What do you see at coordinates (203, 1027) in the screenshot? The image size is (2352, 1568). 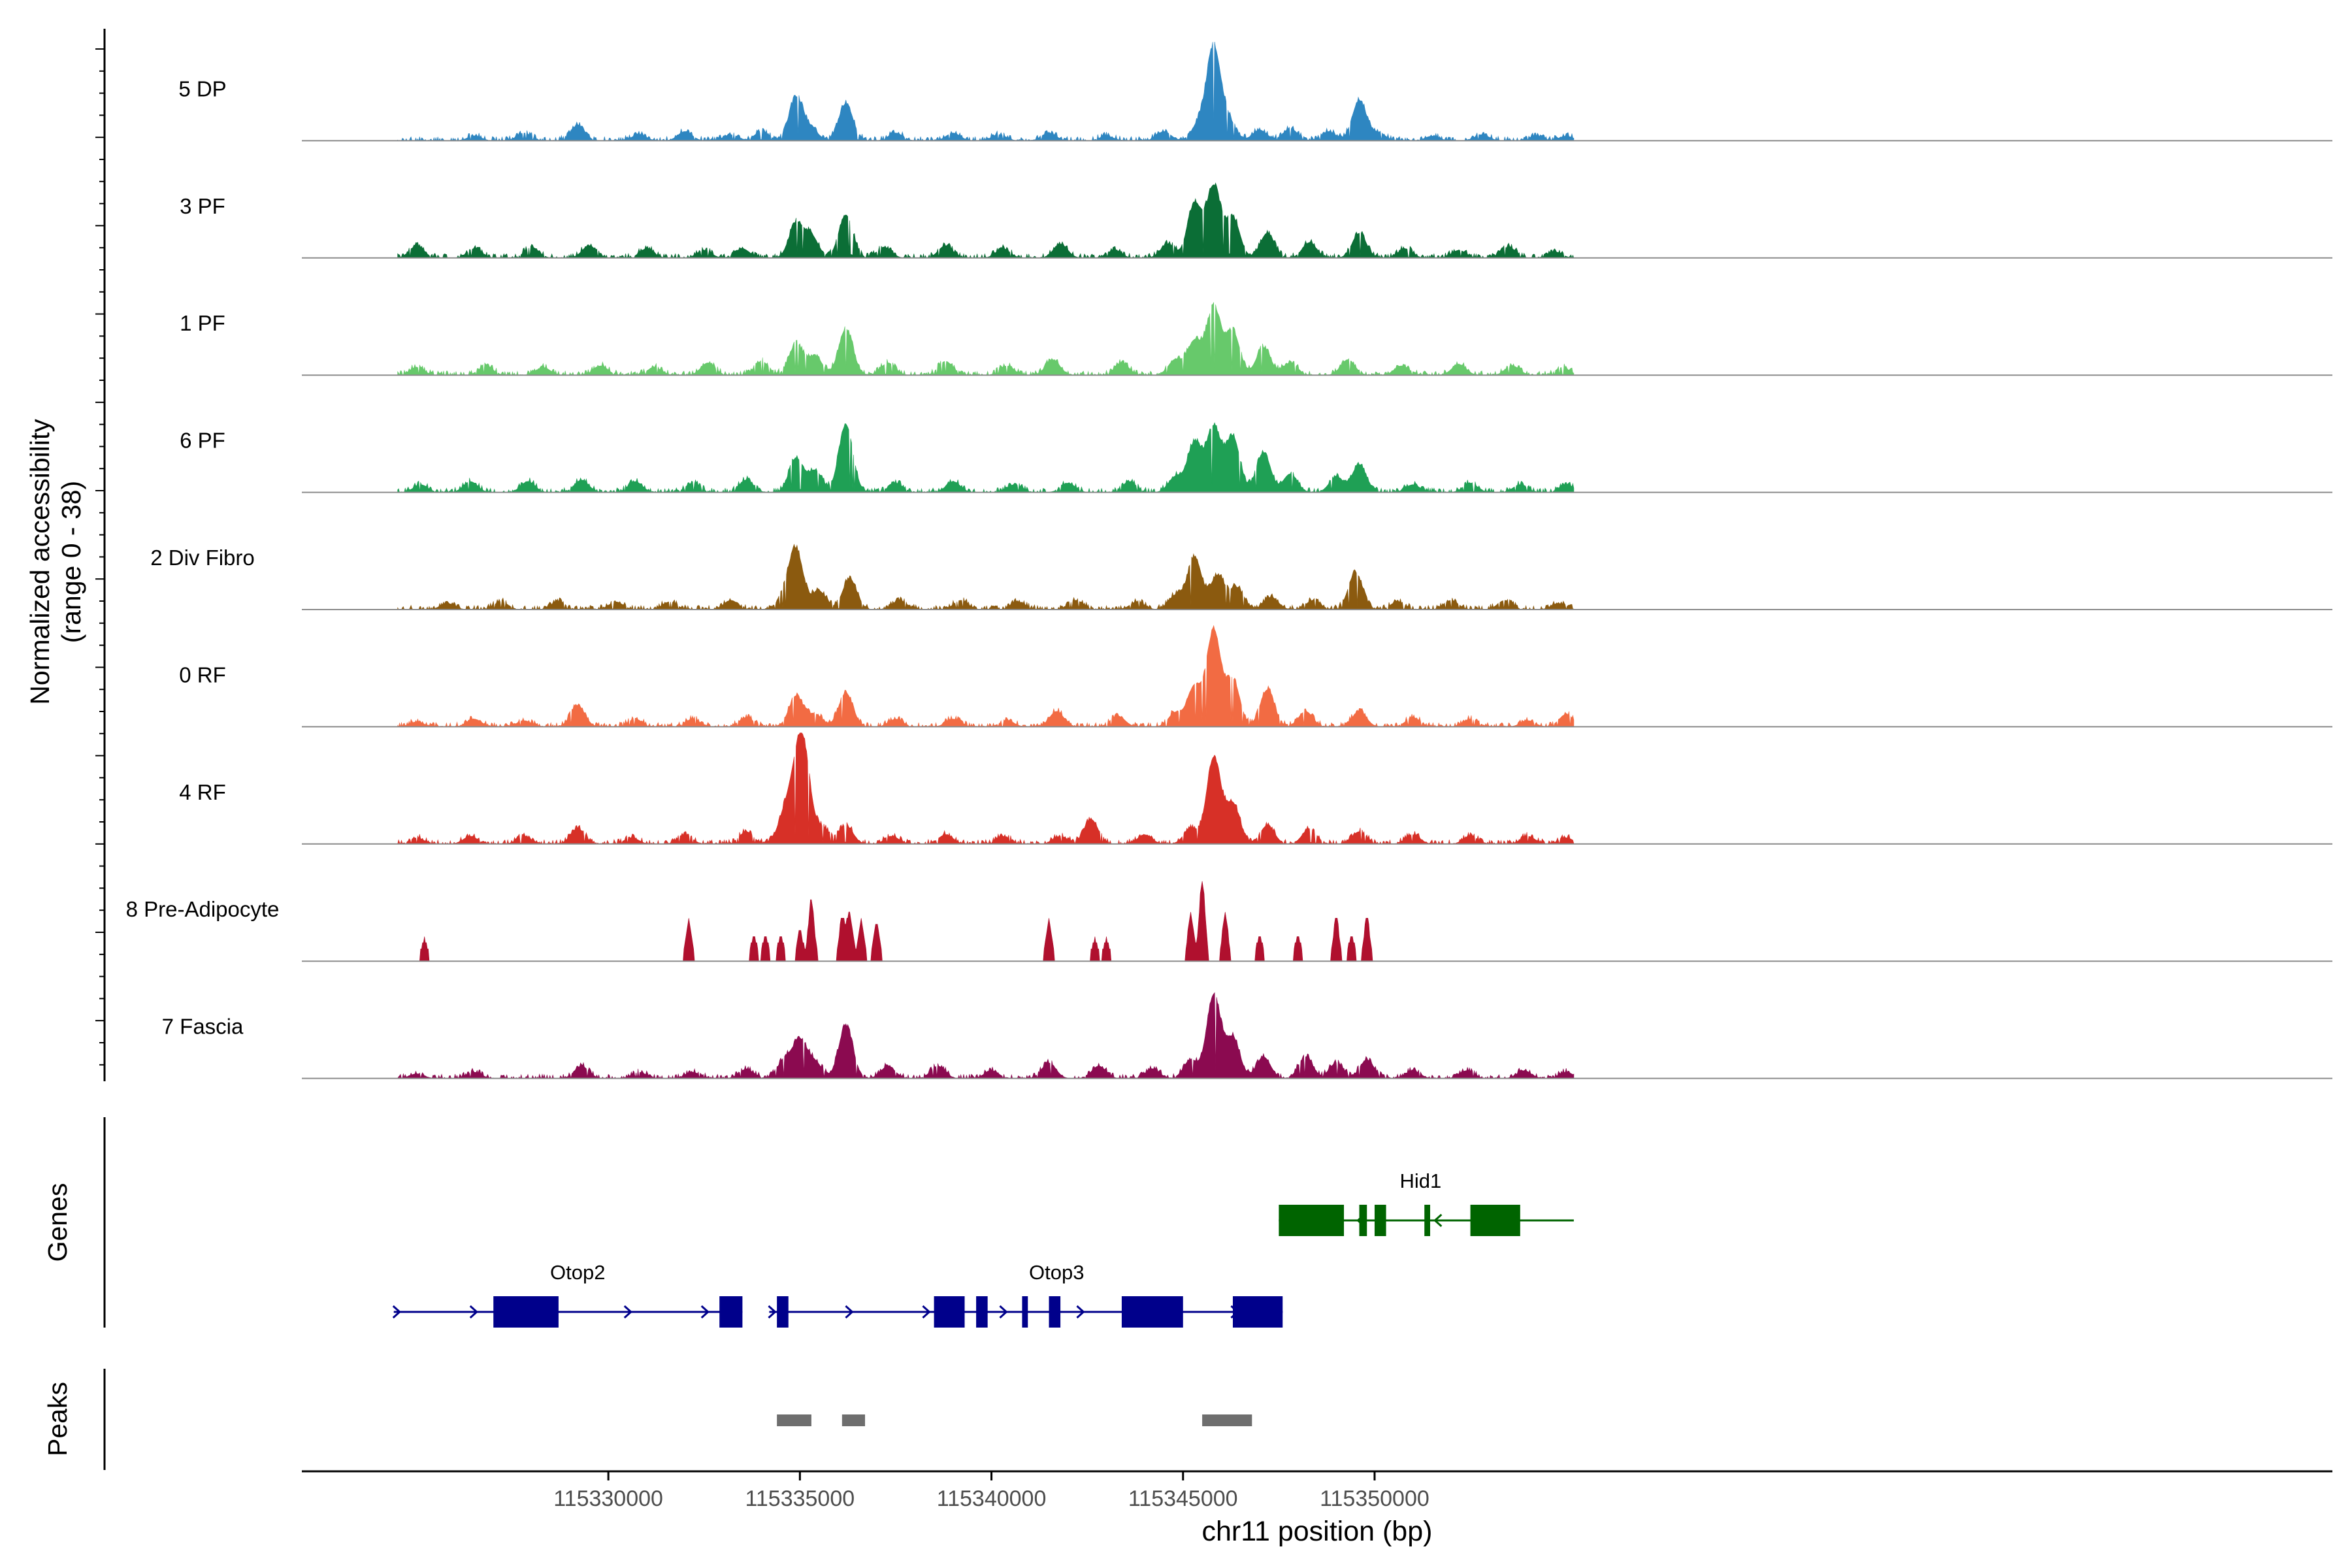 I see `track-label: 7 Fascia` at bounding box center [203, 1027].